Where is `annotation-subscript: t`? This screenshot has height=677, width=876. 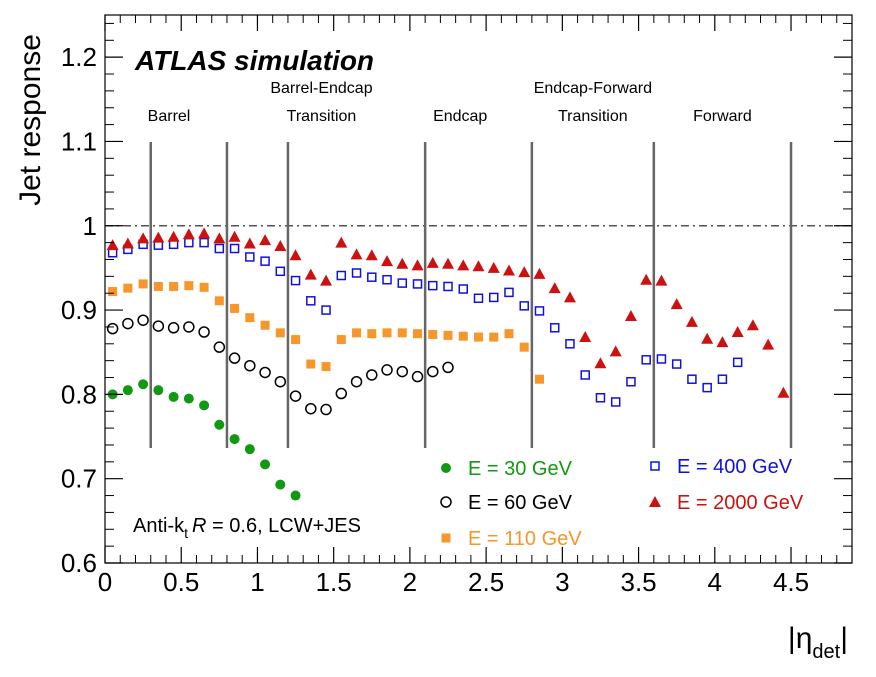 annotation-subscript: t is located at coordinates (186, 533).